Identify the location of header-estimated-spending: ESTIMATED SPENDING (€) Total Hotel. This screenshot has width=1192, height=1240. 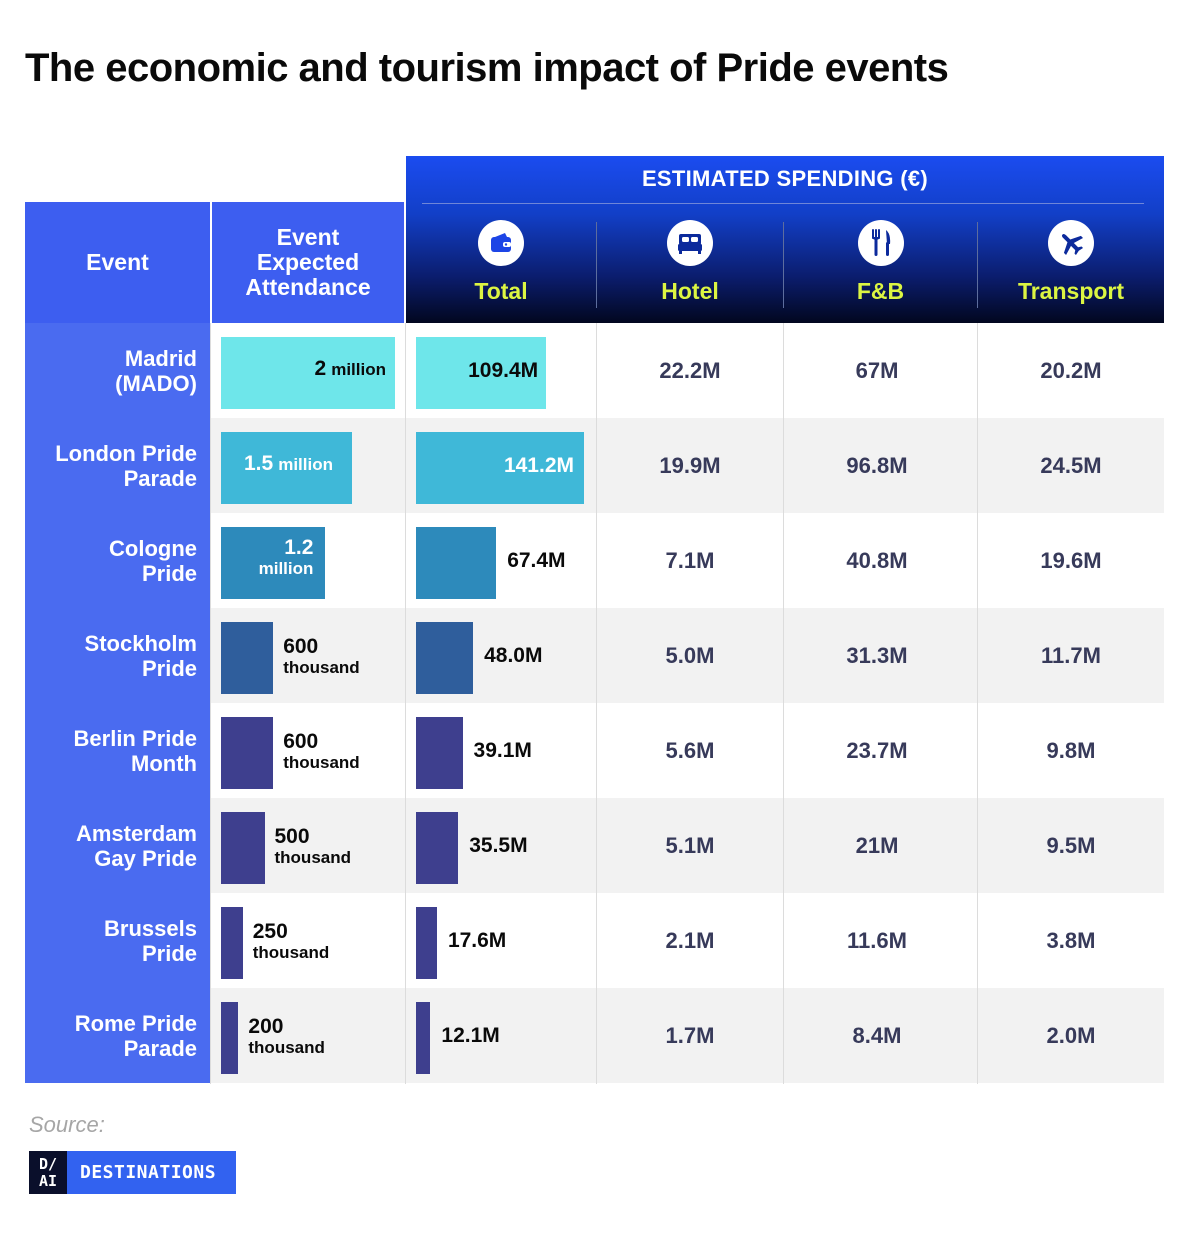
(785, 239).